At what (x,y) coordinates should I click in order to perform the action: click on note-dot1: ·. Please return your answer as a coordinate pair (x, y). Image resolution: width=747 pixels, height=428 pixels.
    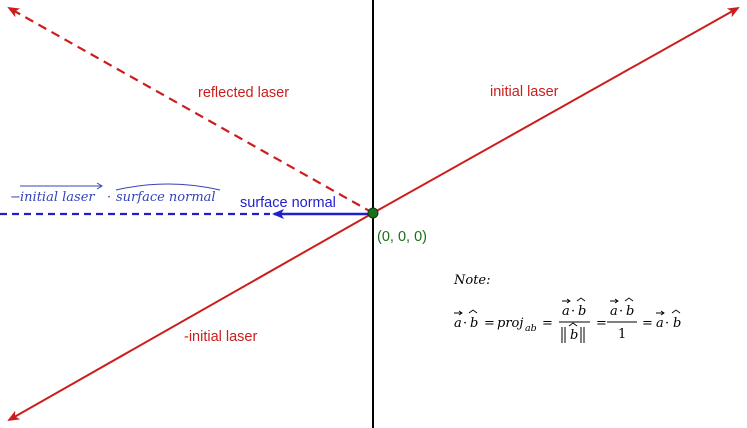
    Looking at the image, I should click on (465, 323).